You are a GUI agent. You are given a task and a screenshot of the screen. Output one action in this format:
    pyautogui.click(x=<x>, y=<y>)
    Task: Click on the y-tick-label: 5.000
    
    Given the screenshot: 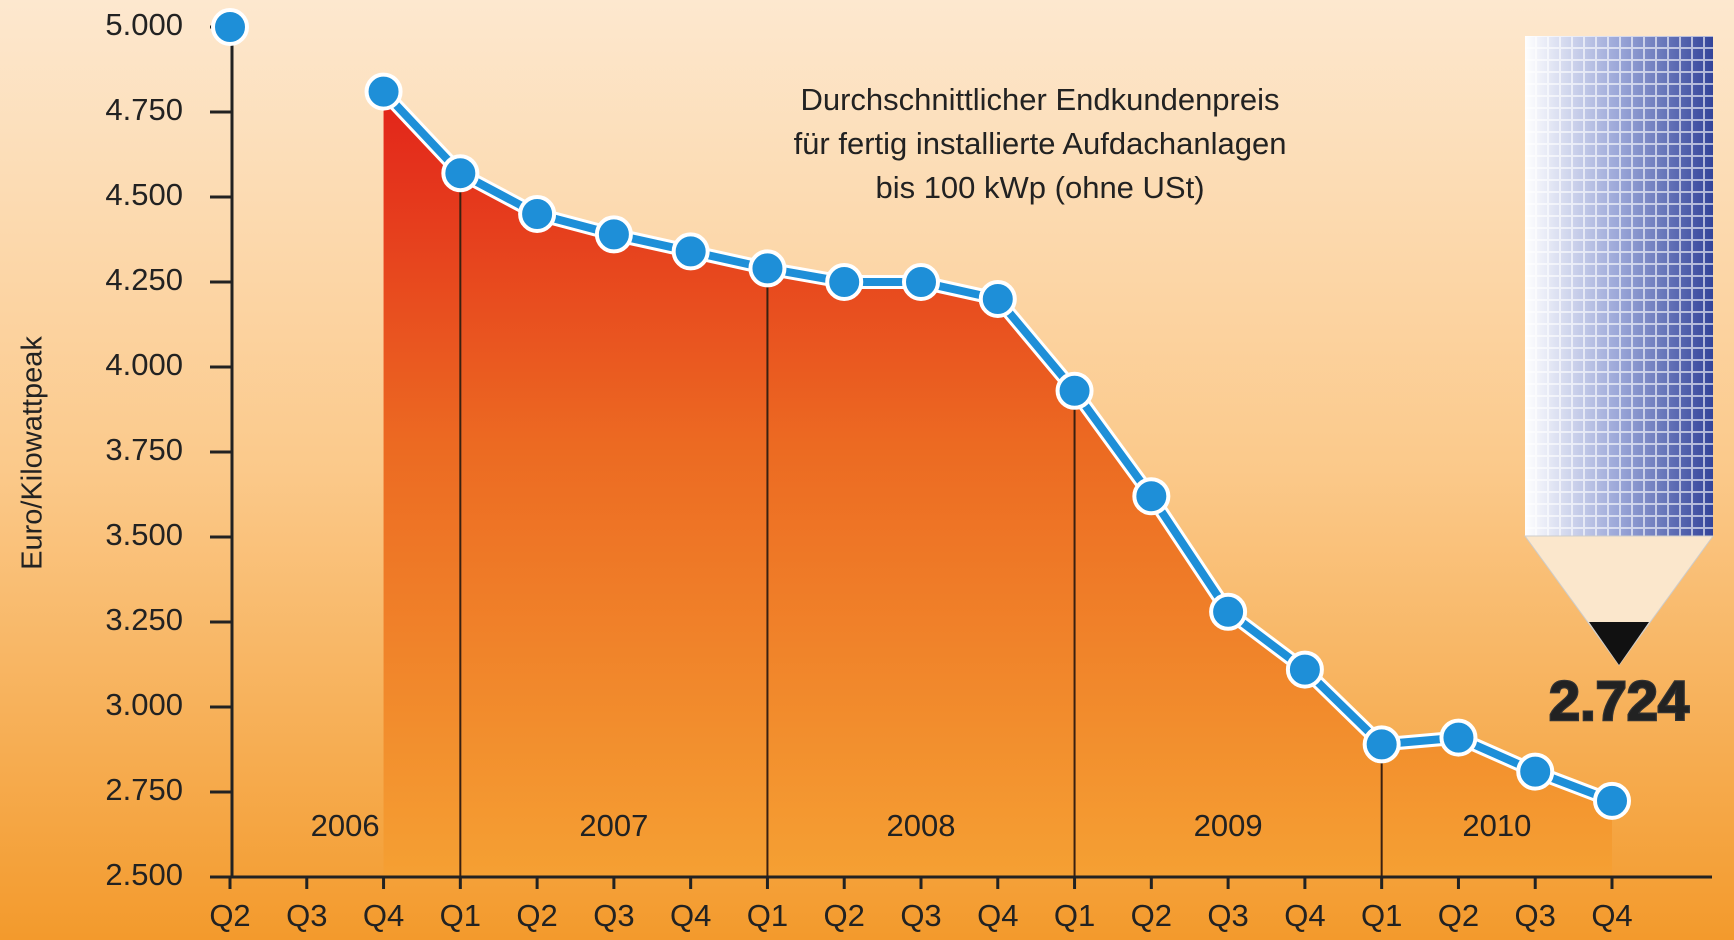 What is the action you would take?
    pyautogui.click(x=144, y=24)
    